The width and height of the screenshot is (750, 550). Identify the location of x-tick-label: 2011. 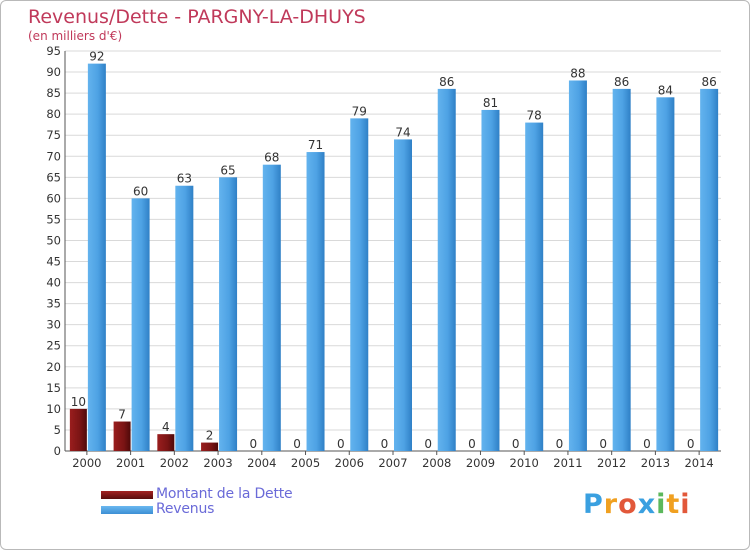
(567, 463).